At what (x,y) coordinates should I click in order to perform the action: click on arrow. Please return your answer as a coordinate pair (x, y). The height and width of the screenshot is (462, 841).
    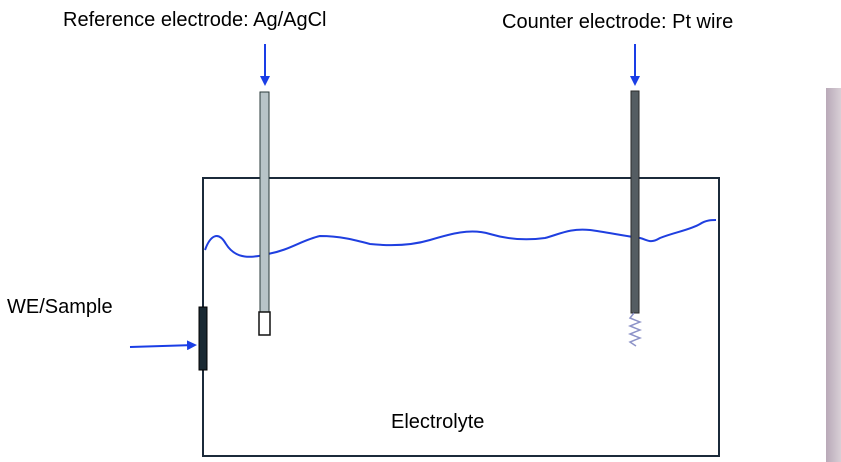
    Looking at the image, I should click on (163, 345).